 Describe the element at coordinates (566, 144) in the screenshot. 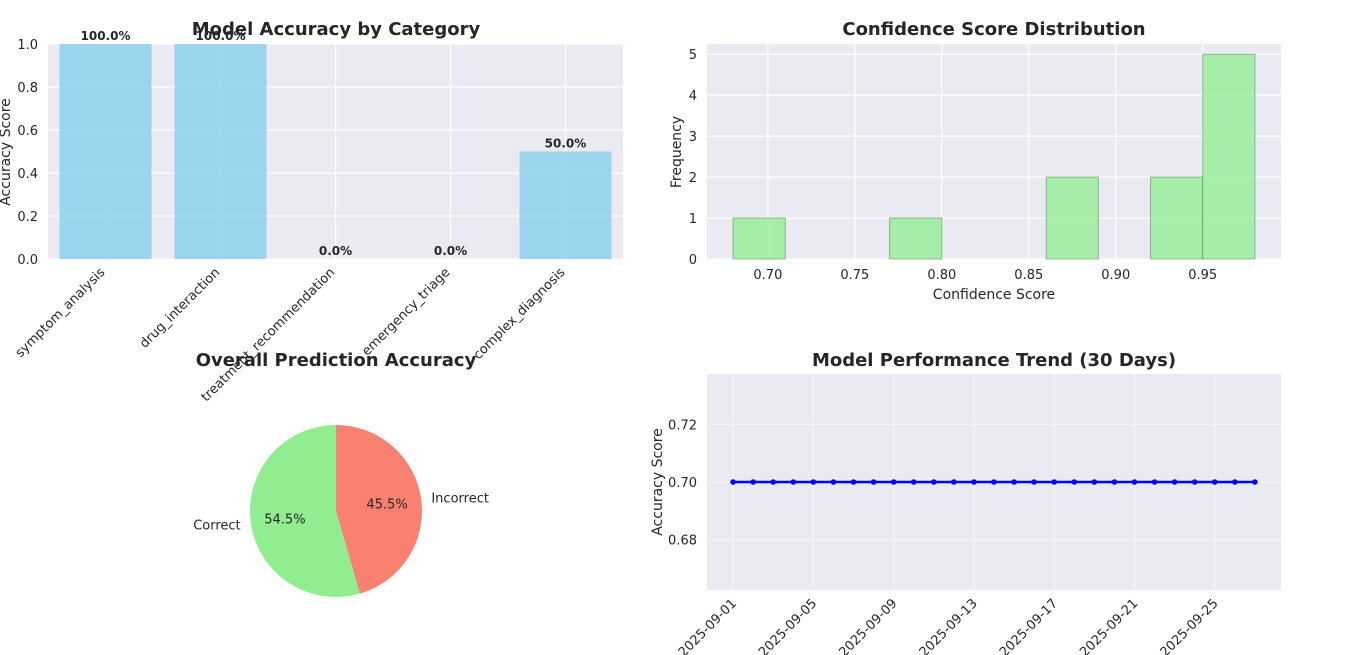

I see `bar-value-label: 50.0%` at that location.